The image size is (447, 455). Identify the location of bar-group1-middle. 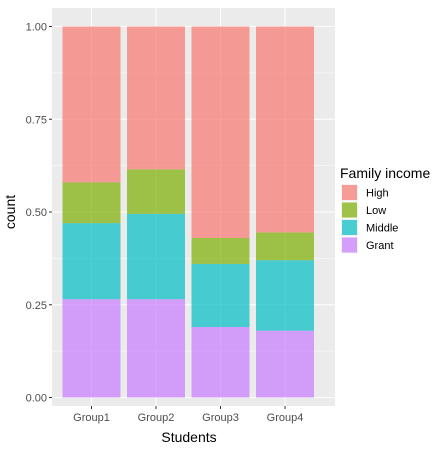
(91, 261).